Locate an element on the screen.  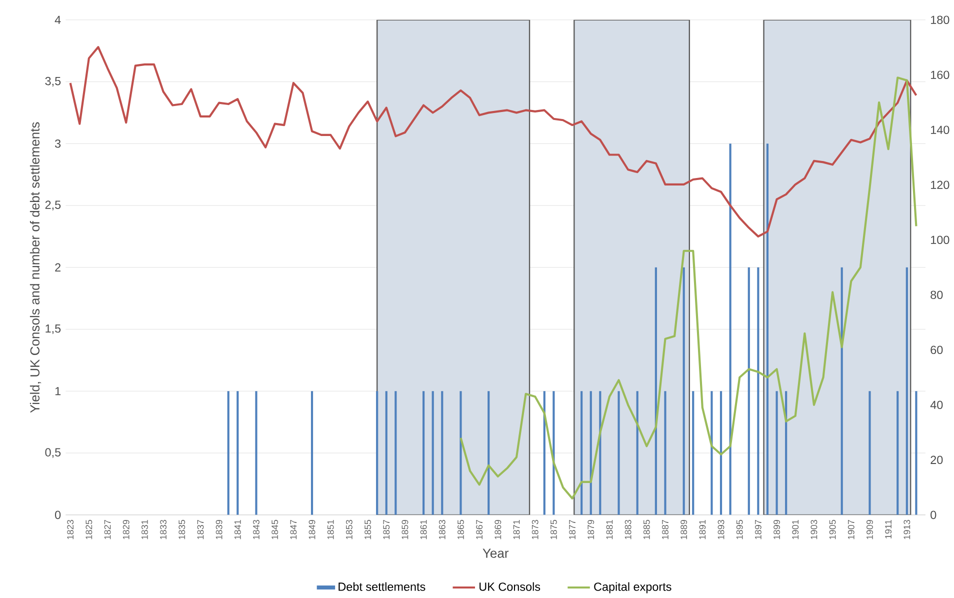
x-tick-label: 1867 is located at coordinates (479, 530).